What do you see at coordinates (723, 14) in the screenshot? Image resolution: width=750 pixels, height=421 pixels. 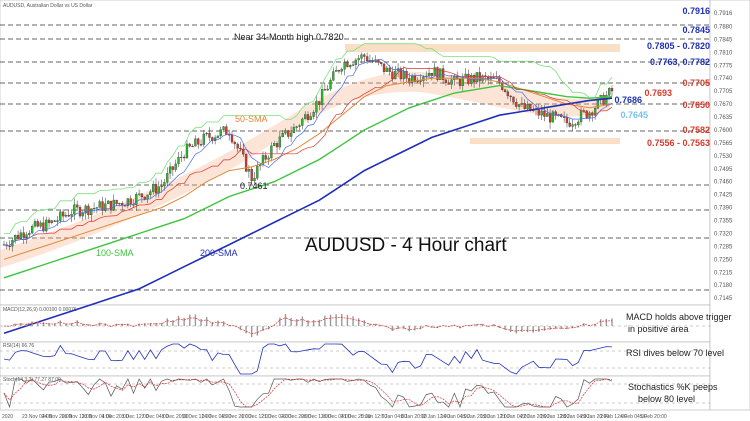 I see `price-tick-label: 0.7916` at bounding box center [723, 14].